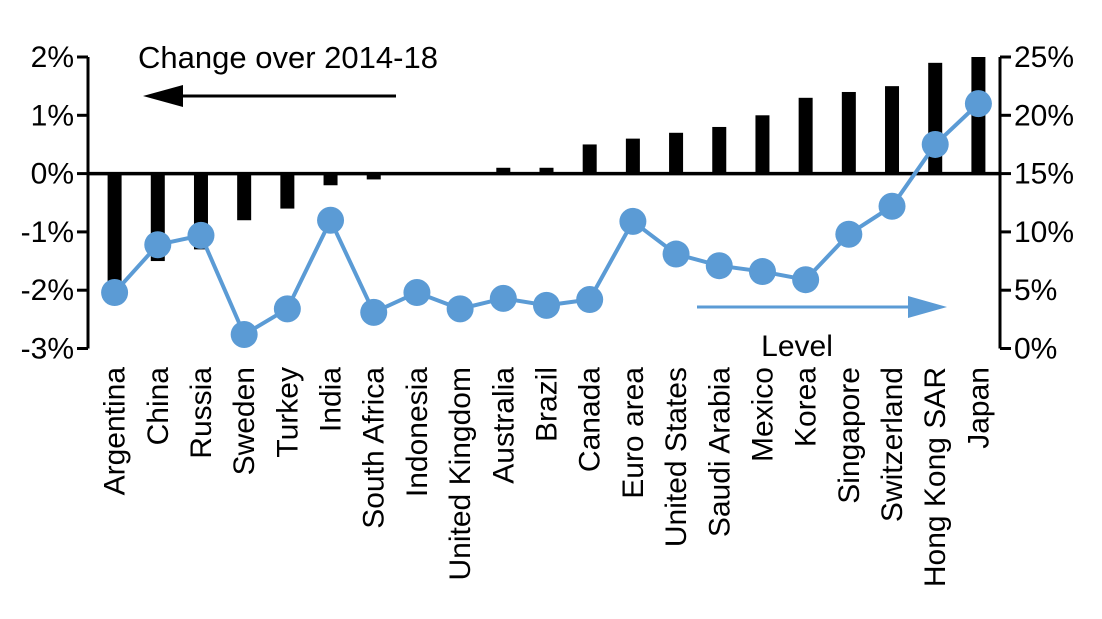  What do you see at coordinates (797, 346) in the screenshot?
I see `line-series-annotation-label: Level` at bounding box center [797, 346].